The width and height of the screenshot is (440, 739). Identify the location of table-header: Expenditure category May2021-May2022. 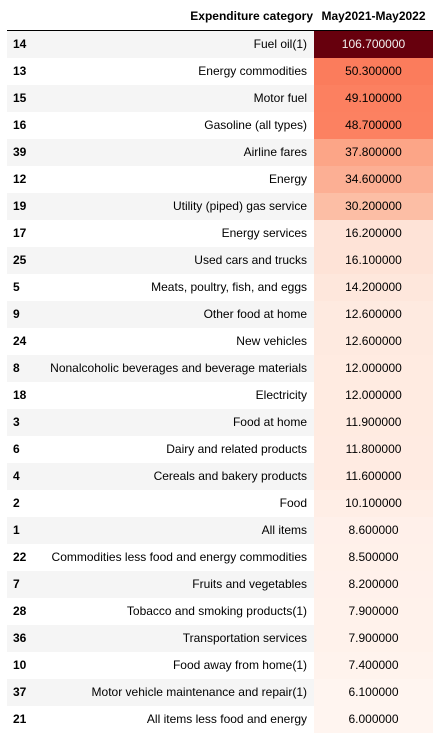
(220, 17).